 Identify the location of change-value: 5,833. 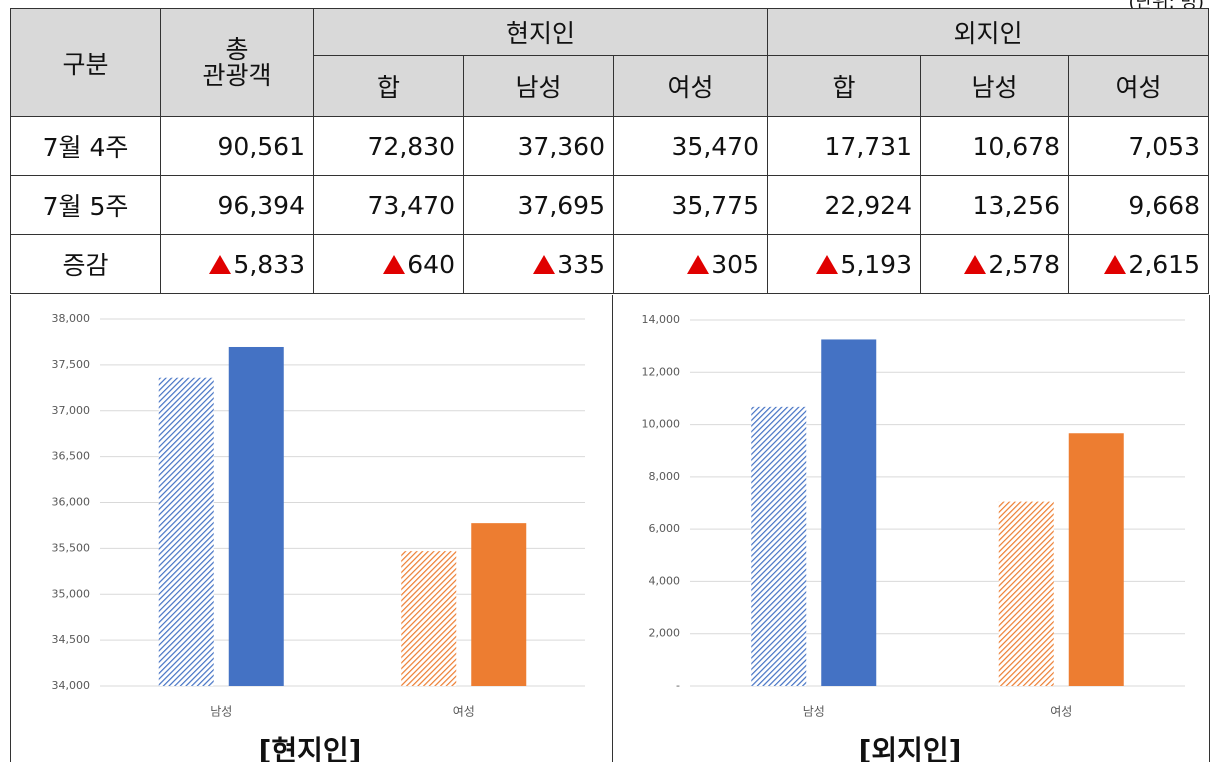
(269, 264).